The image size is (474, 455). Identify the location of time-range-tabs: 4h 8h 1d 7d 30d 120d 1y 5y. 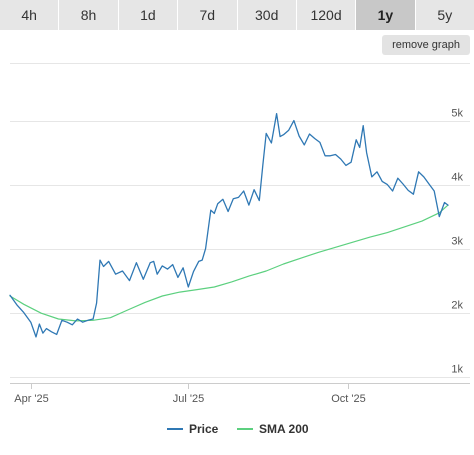
(237, 15).